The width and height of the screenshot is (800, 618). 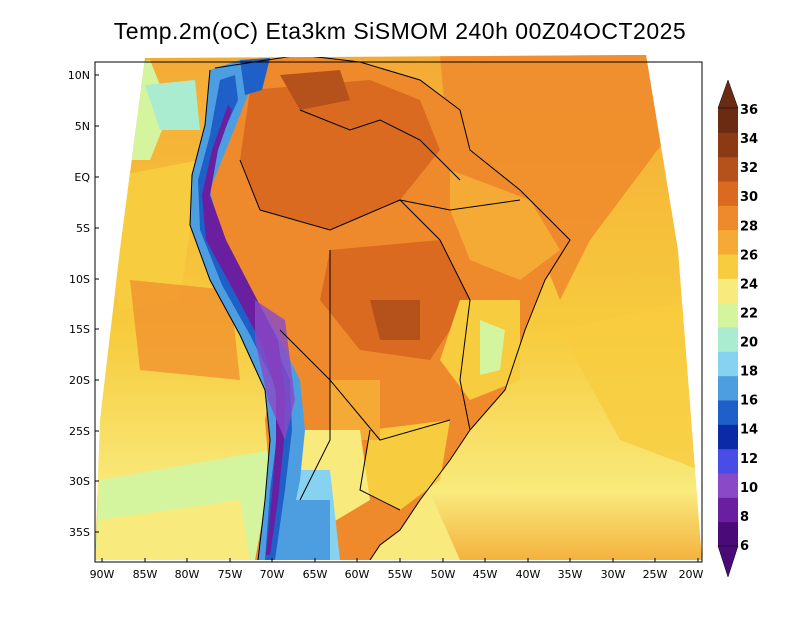 I want to click on lat-label: EQ, so click(x=82, y=177).